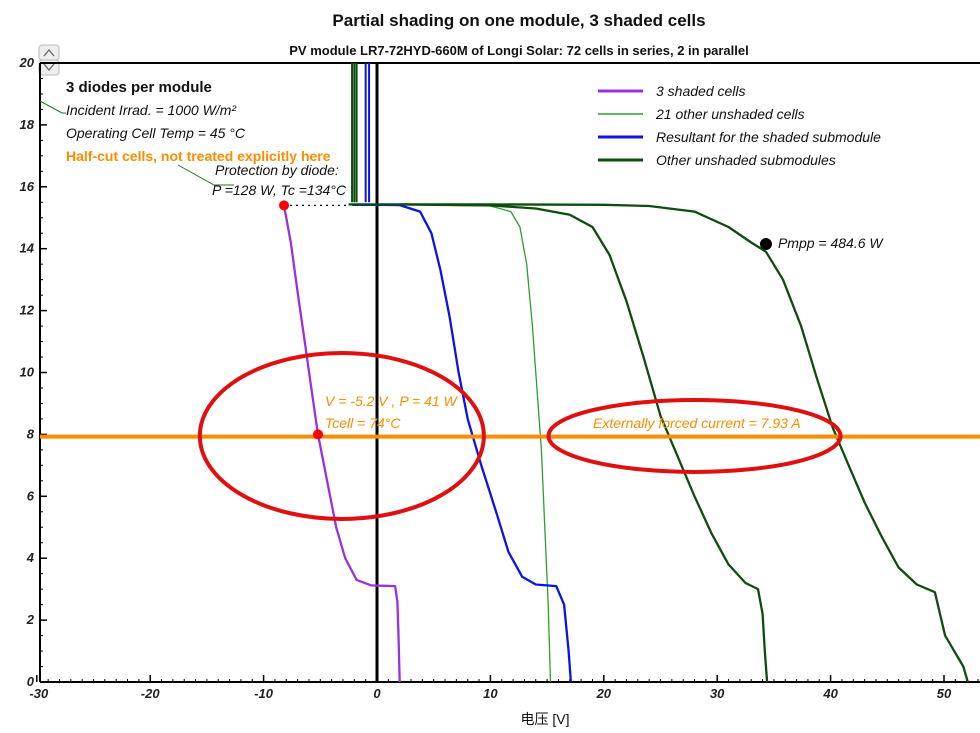 This screenshot has height=733, width=980. Describe the element at coordinates (31, 495) in the screenshot. I see `y-tick-label: 6` at that location.